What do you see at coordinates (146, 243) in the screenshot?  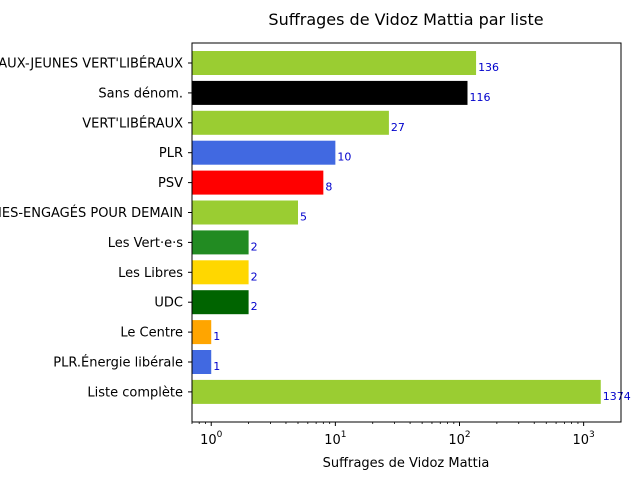 I see `y-tick-label: Les Vert·e·s` at bounding box center [146, 243].